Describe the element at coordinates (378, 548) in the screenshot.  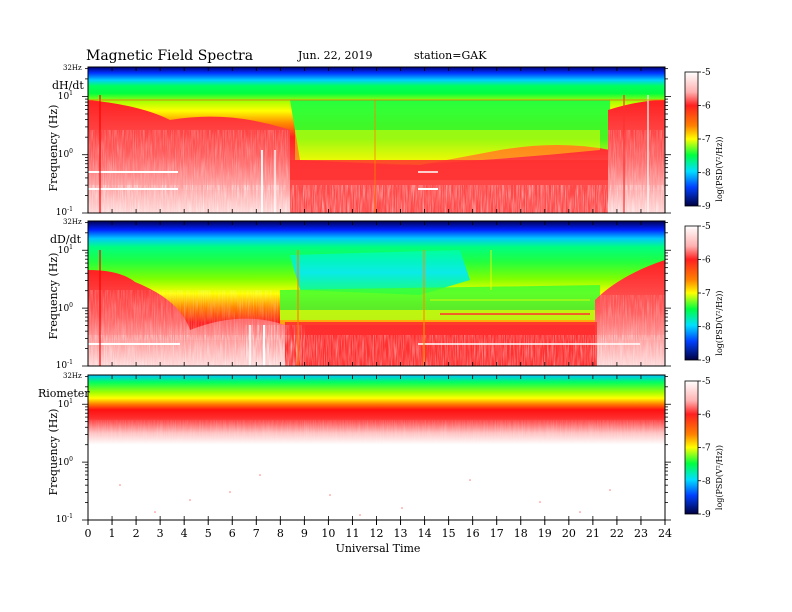
I see `x-axis-label: Universal Time` at that location.